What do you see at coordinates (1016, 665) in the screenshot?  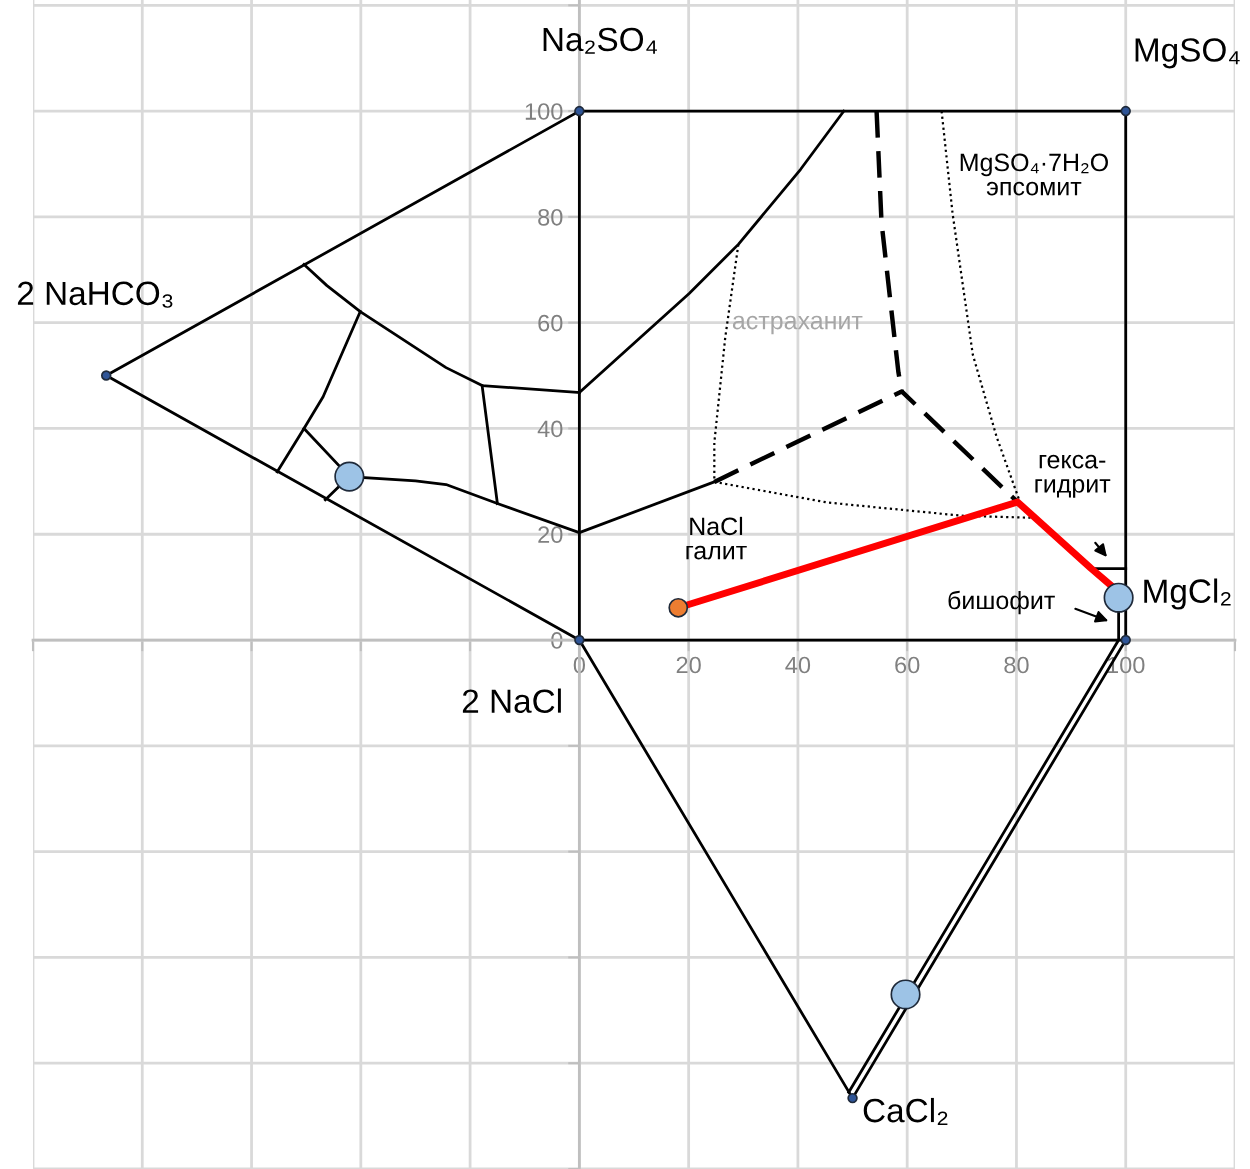 I see `x-tick-label: 80` at bounding box center [1016, 665].